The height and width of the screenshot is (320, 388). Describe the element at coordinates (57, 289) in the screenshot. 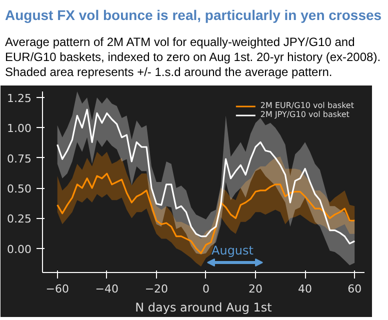

I see `x-tick-label: −60` at that location.